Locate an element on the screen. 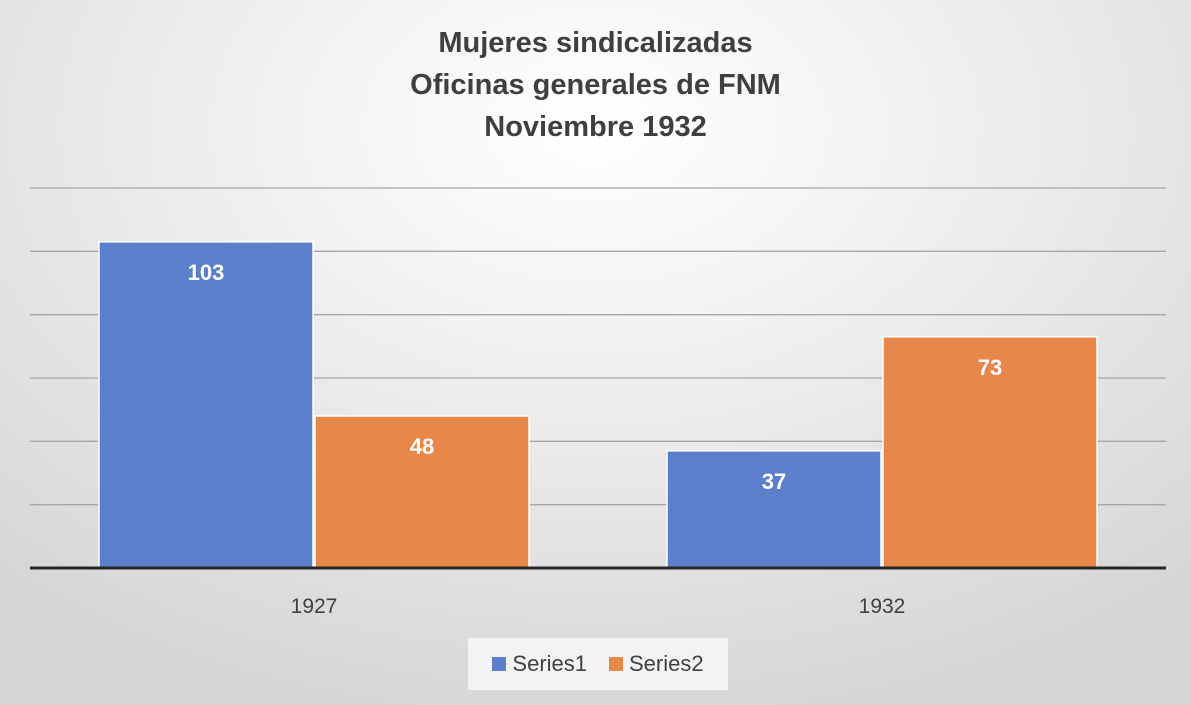 The width and height of the screenshot is (1191, 705). bar-series2-1932 is located at coordinates (990, 452).